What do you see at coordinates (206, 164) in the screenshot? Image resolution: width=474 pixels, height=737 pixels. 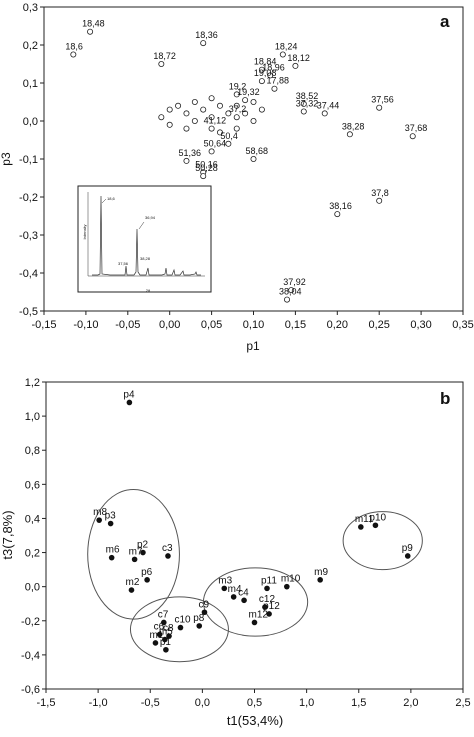 I see `point-label: 50,16` at bounding box center [206, 164].